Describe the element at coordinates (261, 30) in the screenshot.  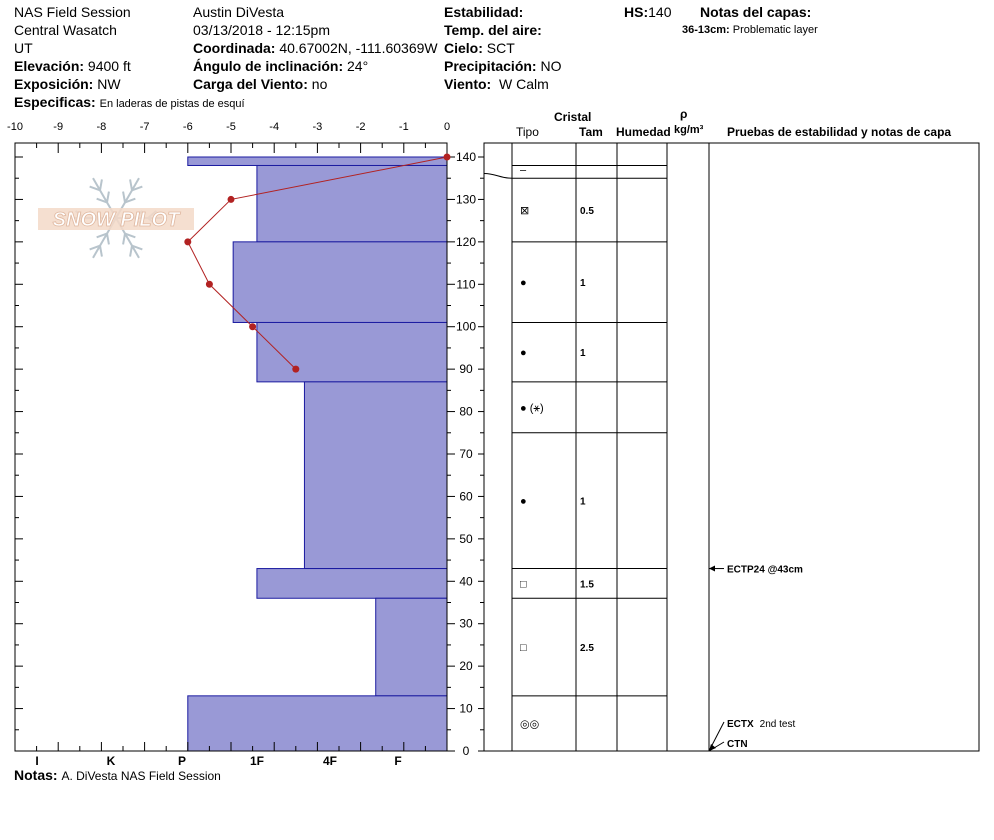
I see `datetime: 03/13/2018 - 12:15pm` at that location.